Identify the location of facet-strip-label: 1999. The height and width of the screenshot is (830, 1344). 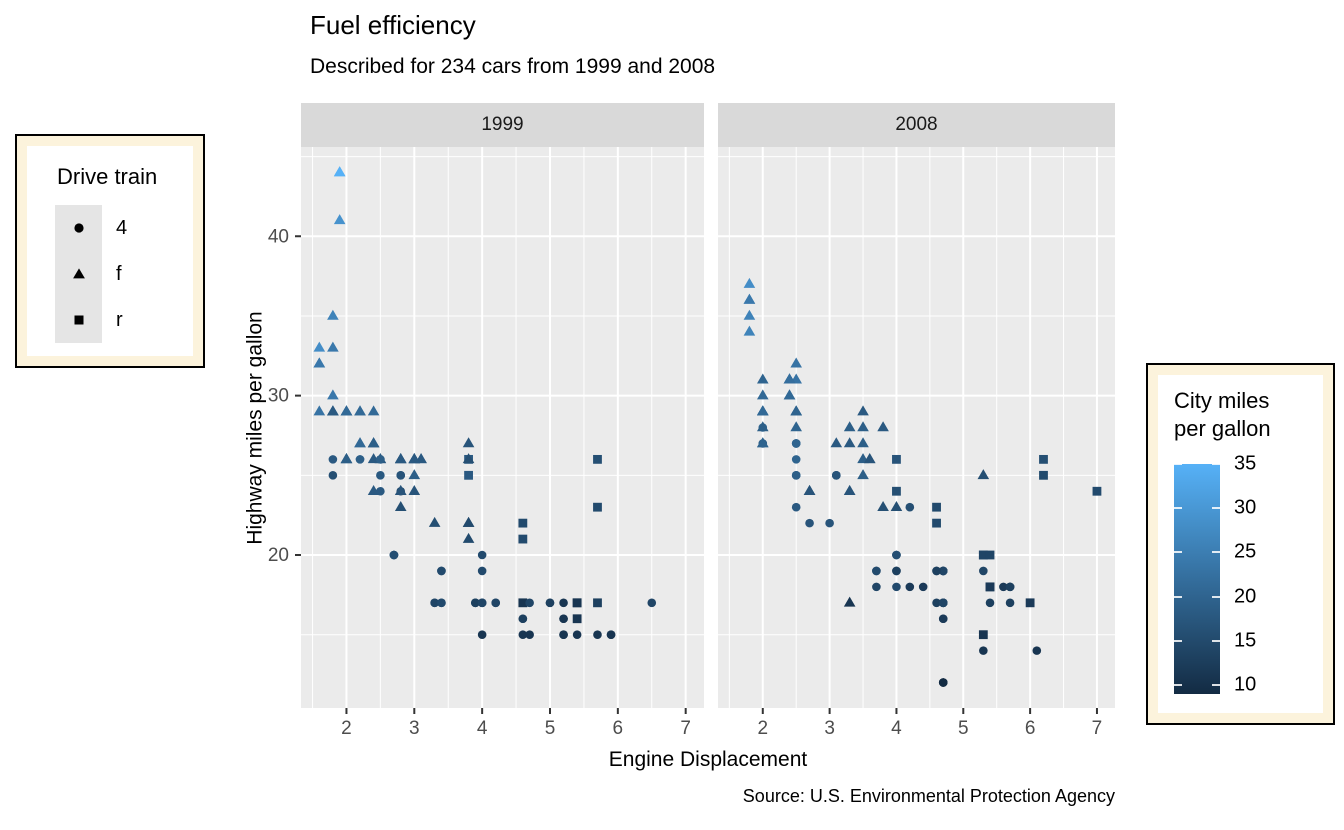
(502, 124).